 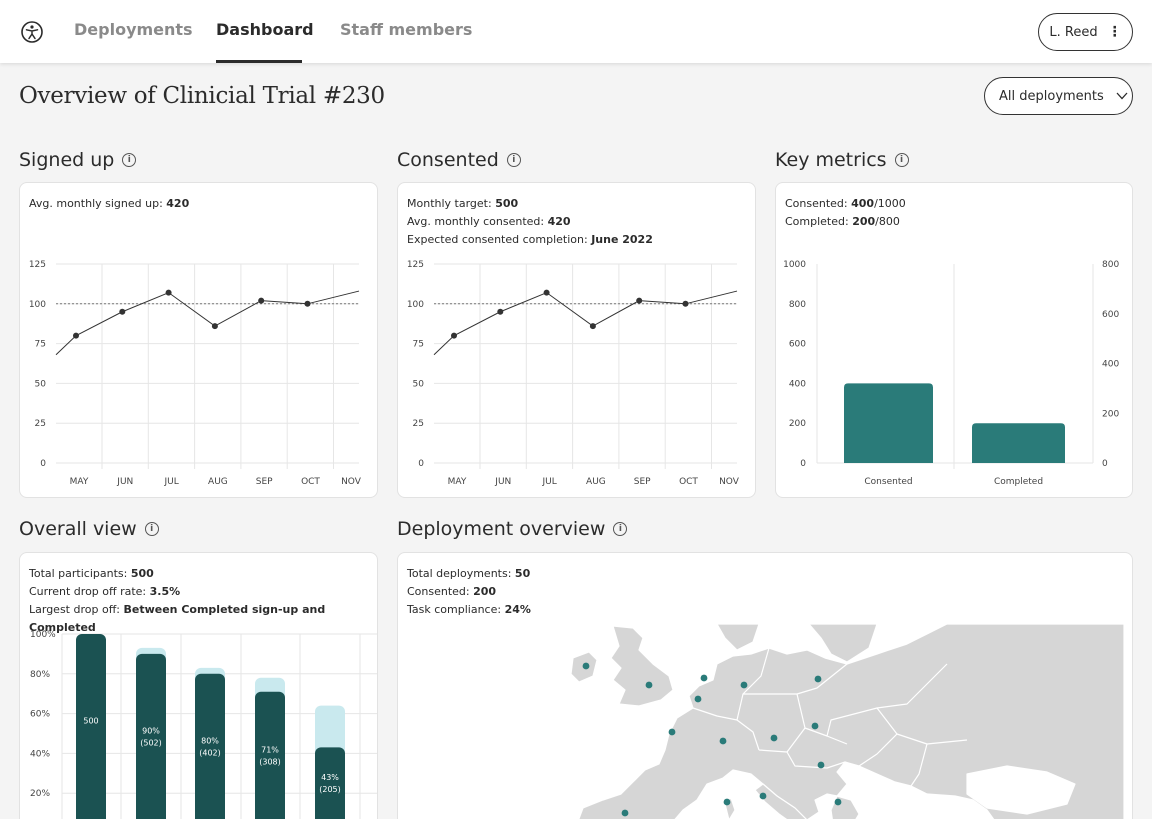 I want to click on y-tick-label: 100%, so click(x=43, y=635).